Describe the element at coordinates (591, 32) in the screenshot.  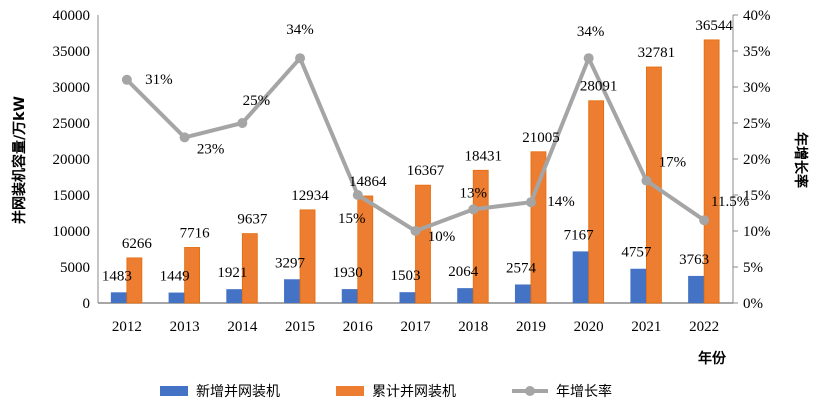
I see `label-growth-2020: 34%` at that location.